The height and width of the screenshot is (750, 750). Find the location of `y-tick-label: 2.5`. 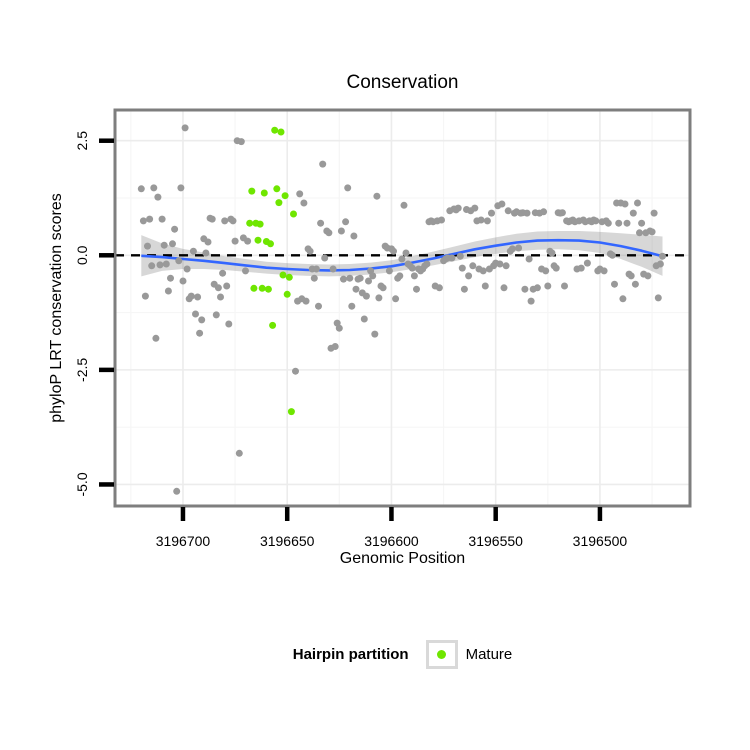

y-tick-label: 2.5 is located at coordinates (82, 141).